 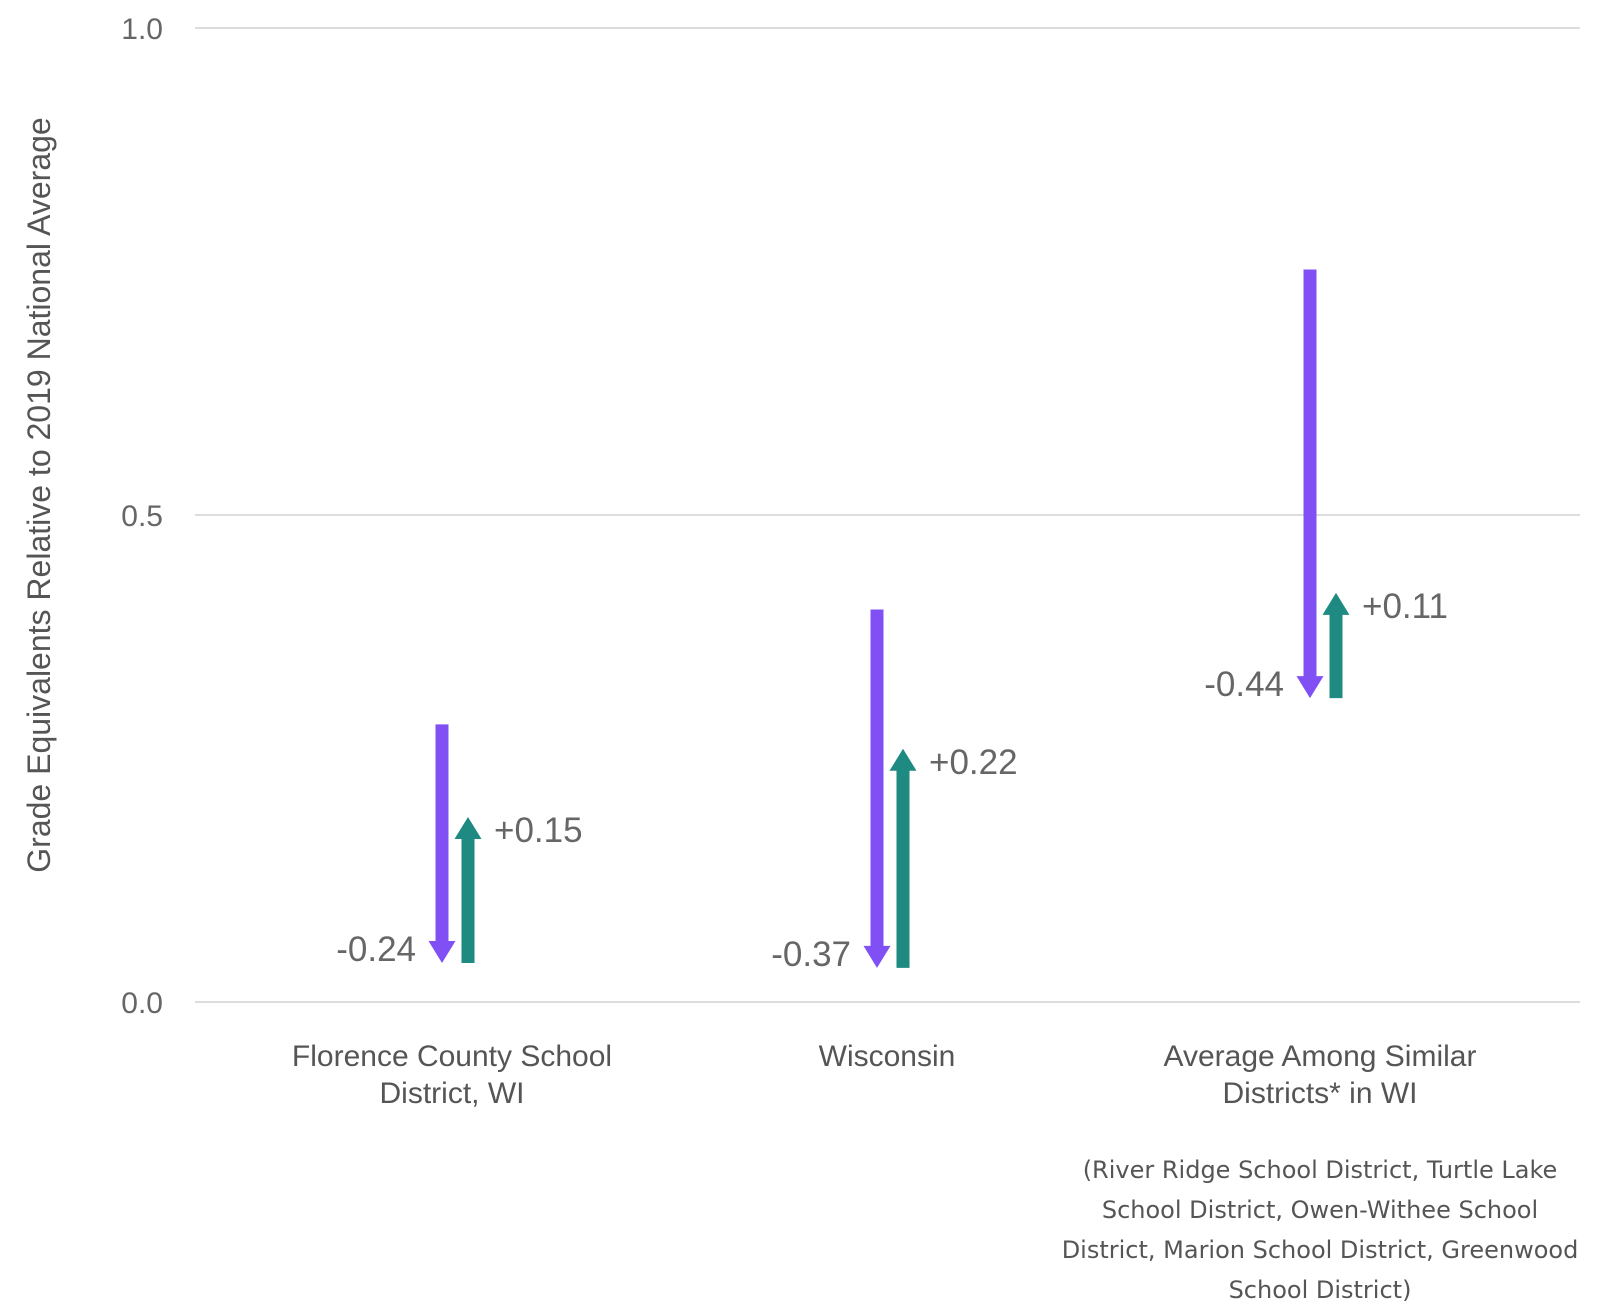 What do you see at coordinates (811, 954) in the screenshot?
I see `decline-label: -0.37` at bounding box center [811, 954].